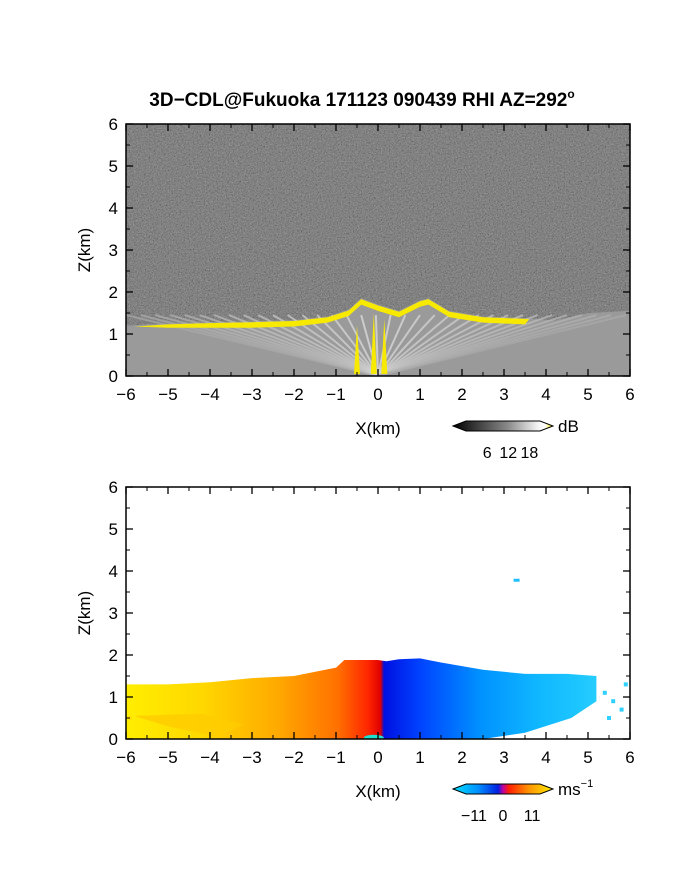 This screenshot has height=880, width=680. Describe the element at coordinates (113, 613) in the screenshot. I see `velocity-ytick-label: 3` at that location.